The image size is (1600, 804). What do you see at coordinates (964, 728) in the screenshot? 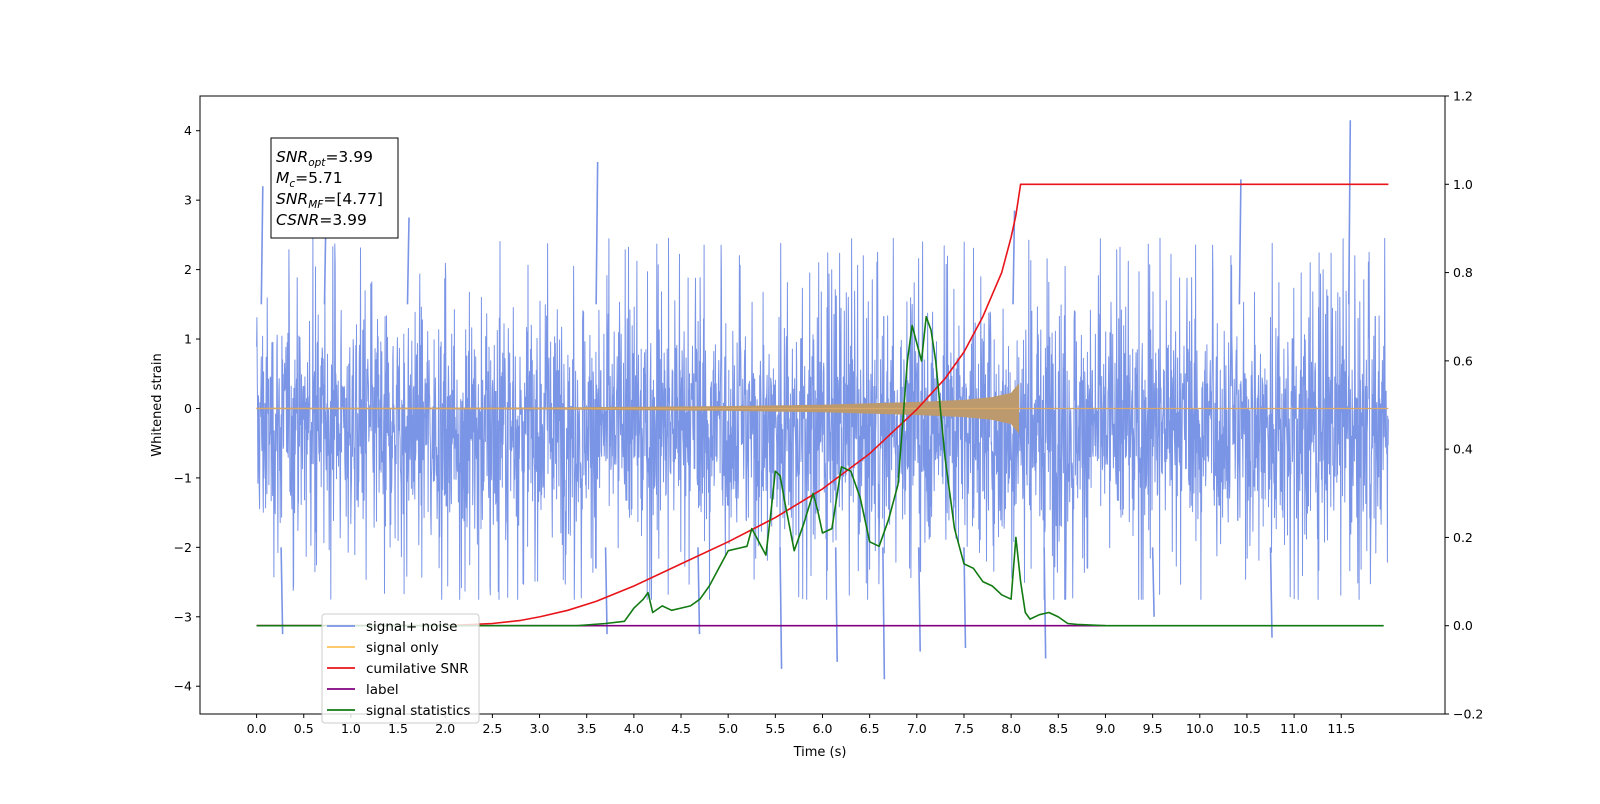
I see `x-tick-label: 7.5` at bounding box center [964, 728].